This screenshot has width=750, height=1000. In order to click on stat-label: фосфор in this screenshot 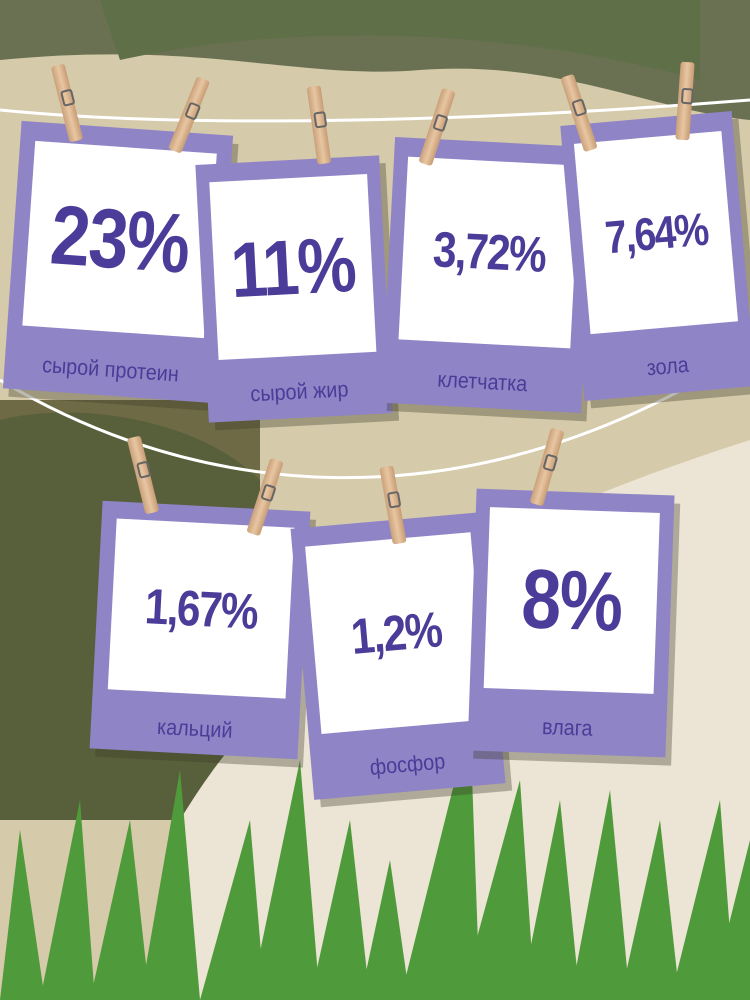, I will do `click(407, 764)`.